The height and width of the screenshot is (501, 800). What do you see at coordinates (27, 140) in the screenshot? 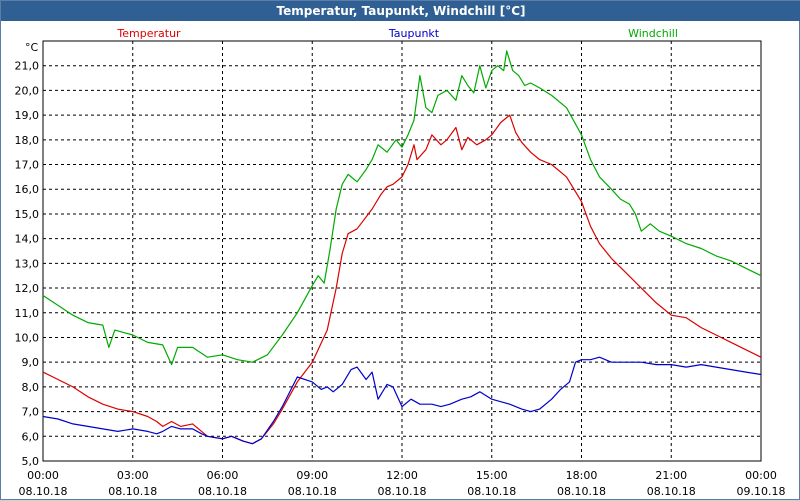
I see `y-tick-label: 18,0` at bounding box center [27, 140].